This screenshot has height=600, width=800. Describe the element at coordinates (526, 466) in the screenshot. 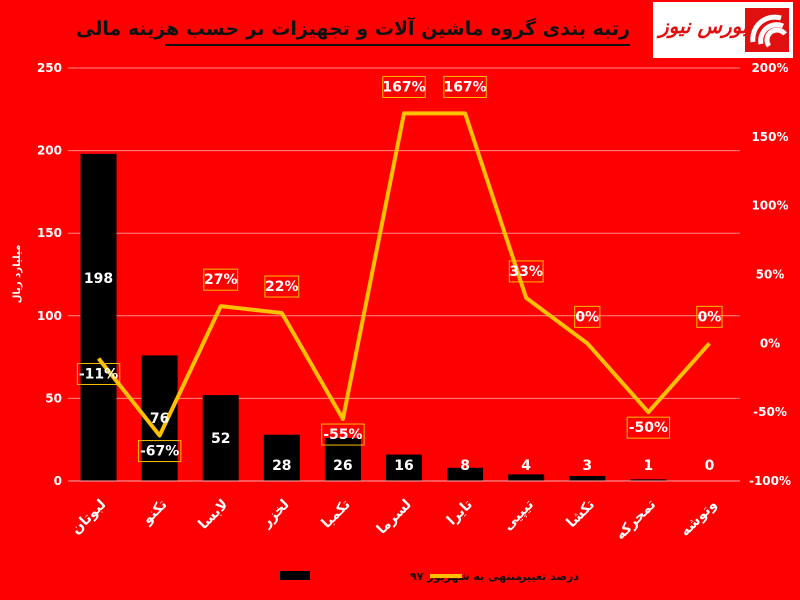

I see `bar-data-label: 4` at that location.